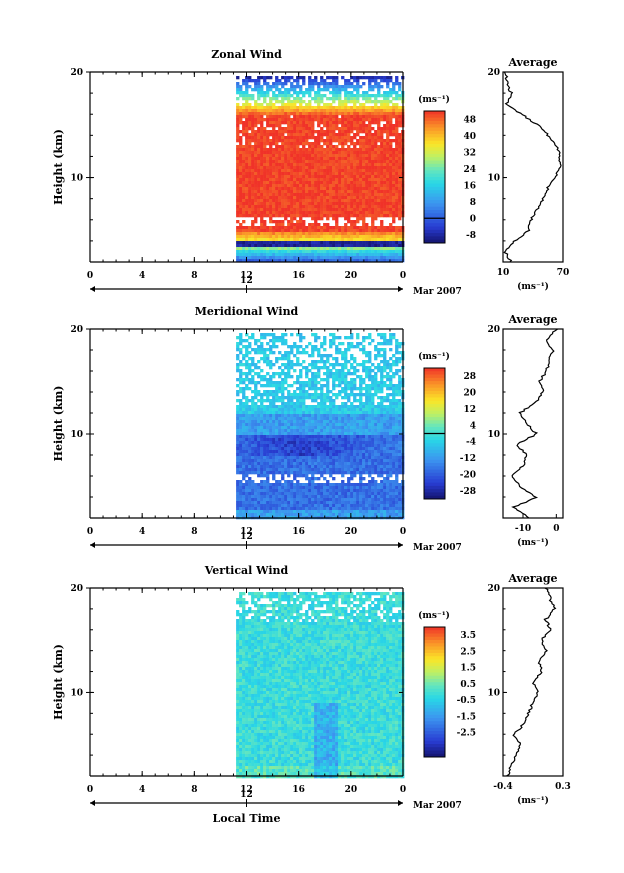 The height and width of the screenshot is (873, 624). I want to click on colorbar-segment, so click(434, 221).